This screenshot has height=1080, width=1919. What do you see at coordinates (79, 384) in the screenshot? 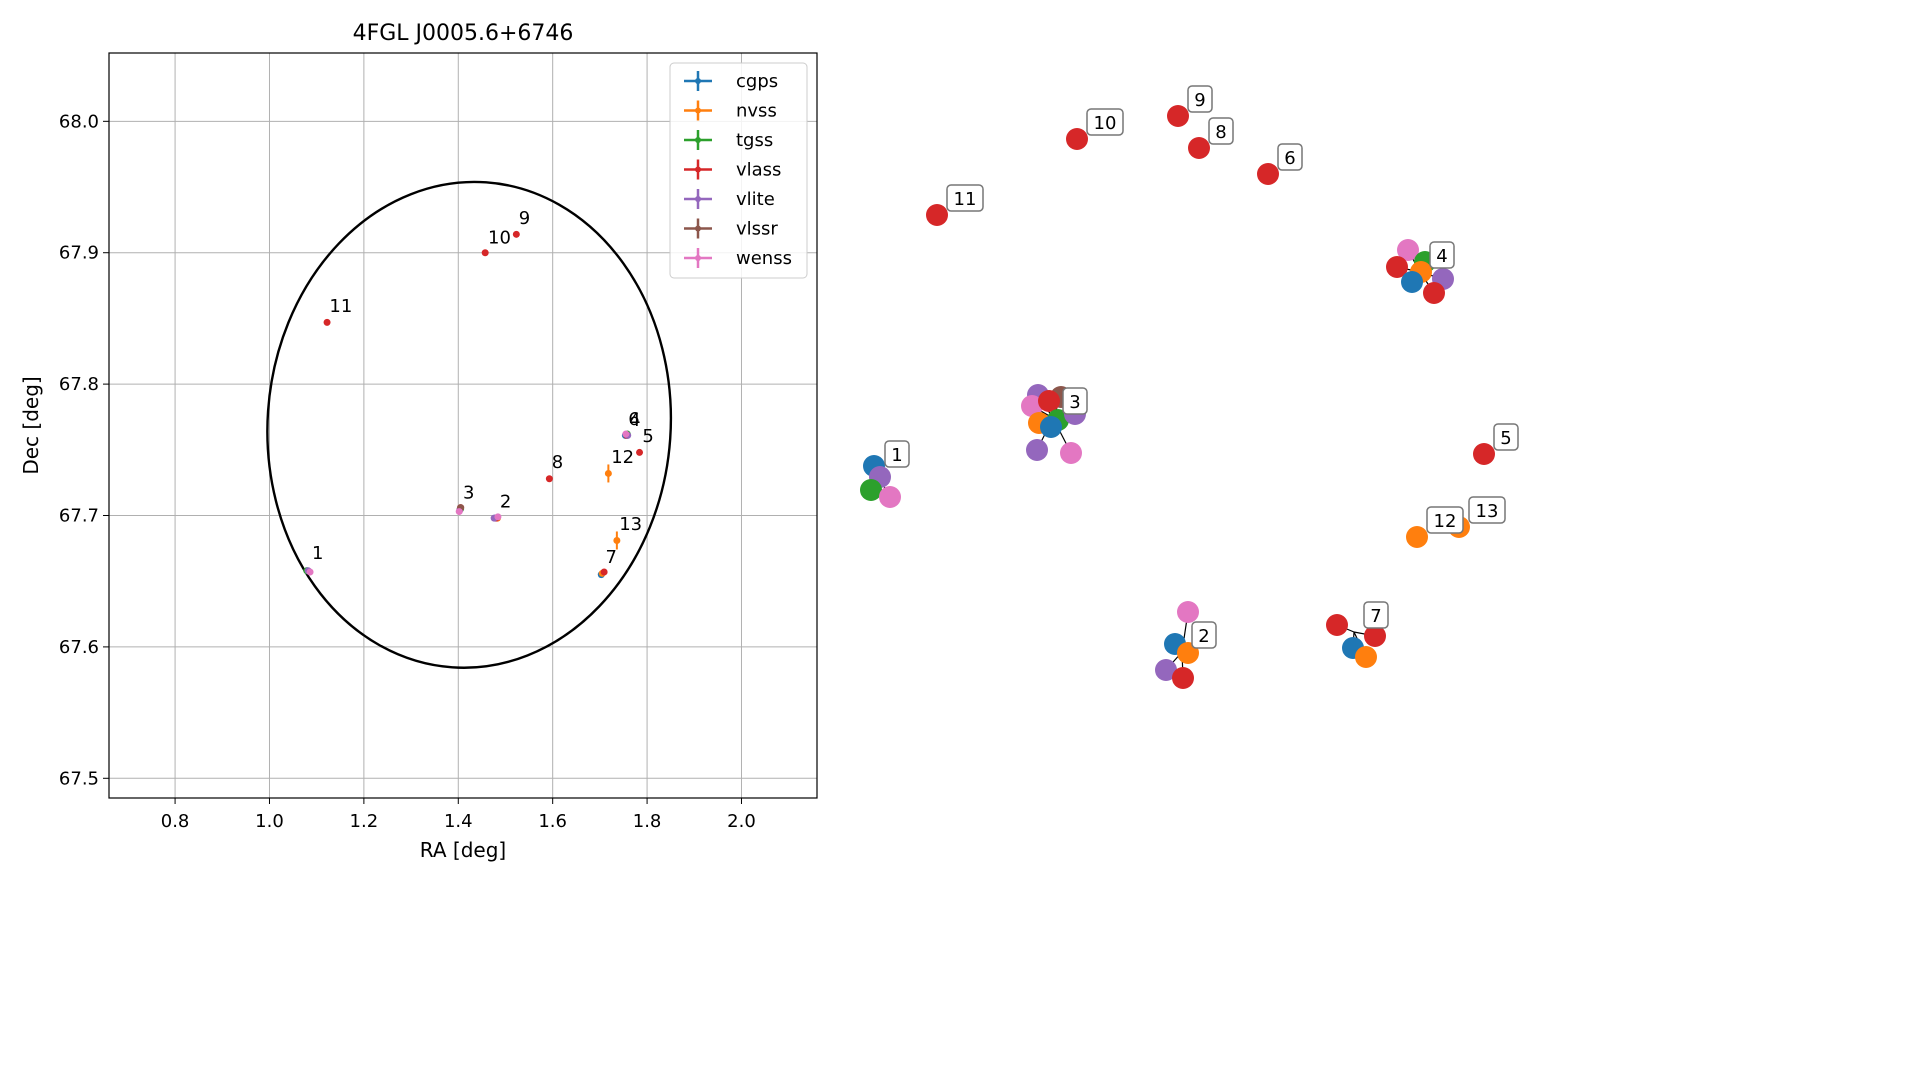
I see `y-tick-label: 67.8` at bounding box center [79, 384].